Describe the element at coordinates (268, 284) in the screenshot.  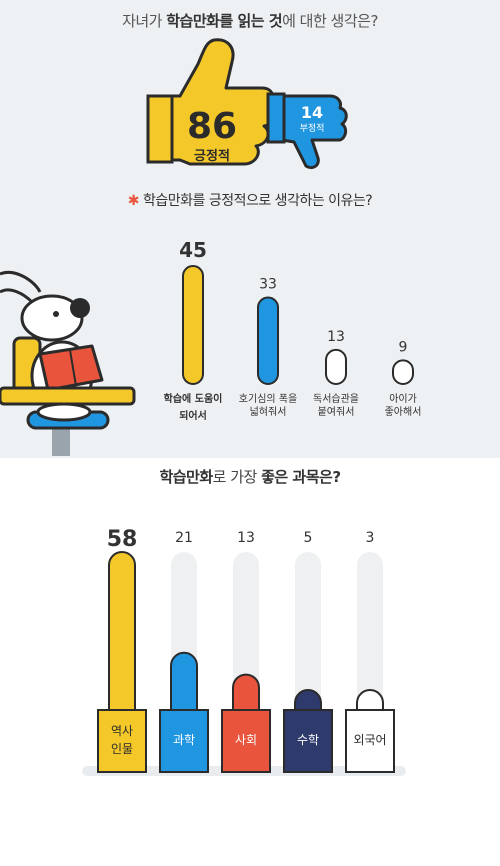
I see `reason-value-1: 33` at that location.